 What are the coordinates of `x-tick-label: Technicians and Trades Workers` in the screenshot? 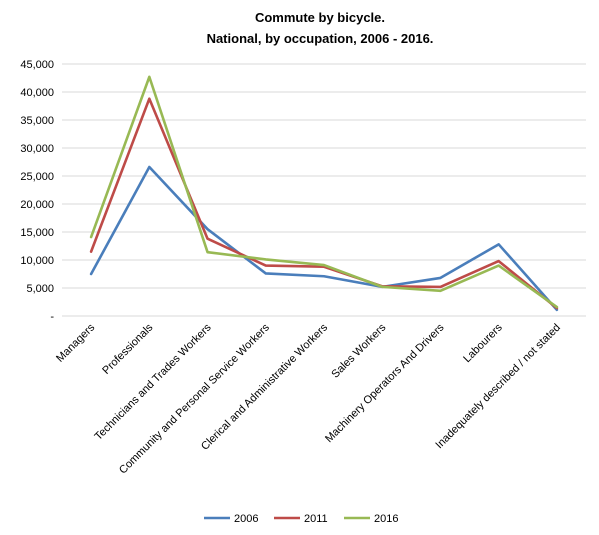 It's located at (153, 382).